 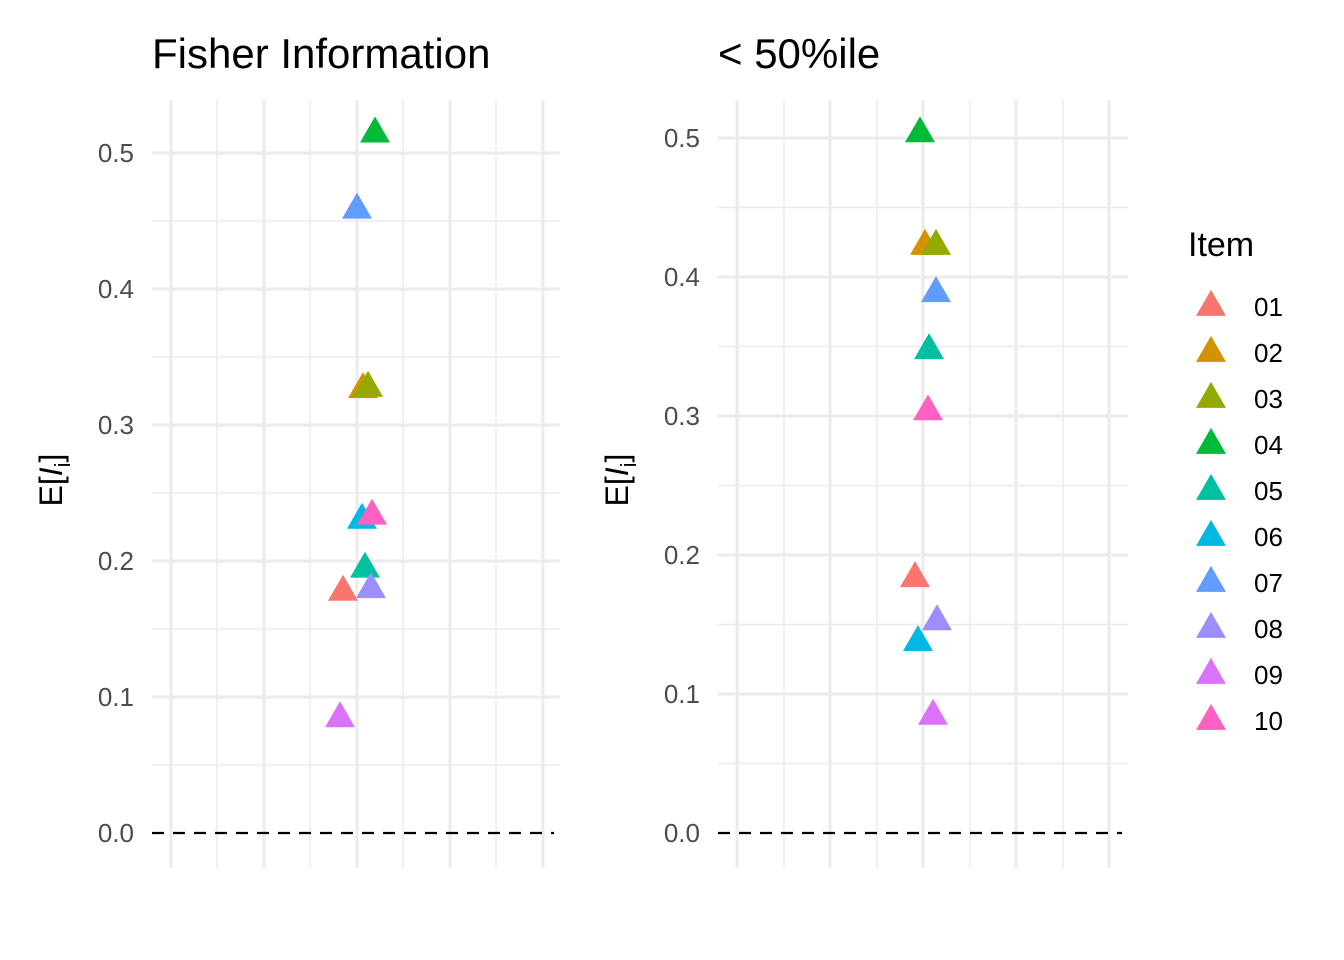 I want to click on legend-label: 10, so click(x=1268, y=721).